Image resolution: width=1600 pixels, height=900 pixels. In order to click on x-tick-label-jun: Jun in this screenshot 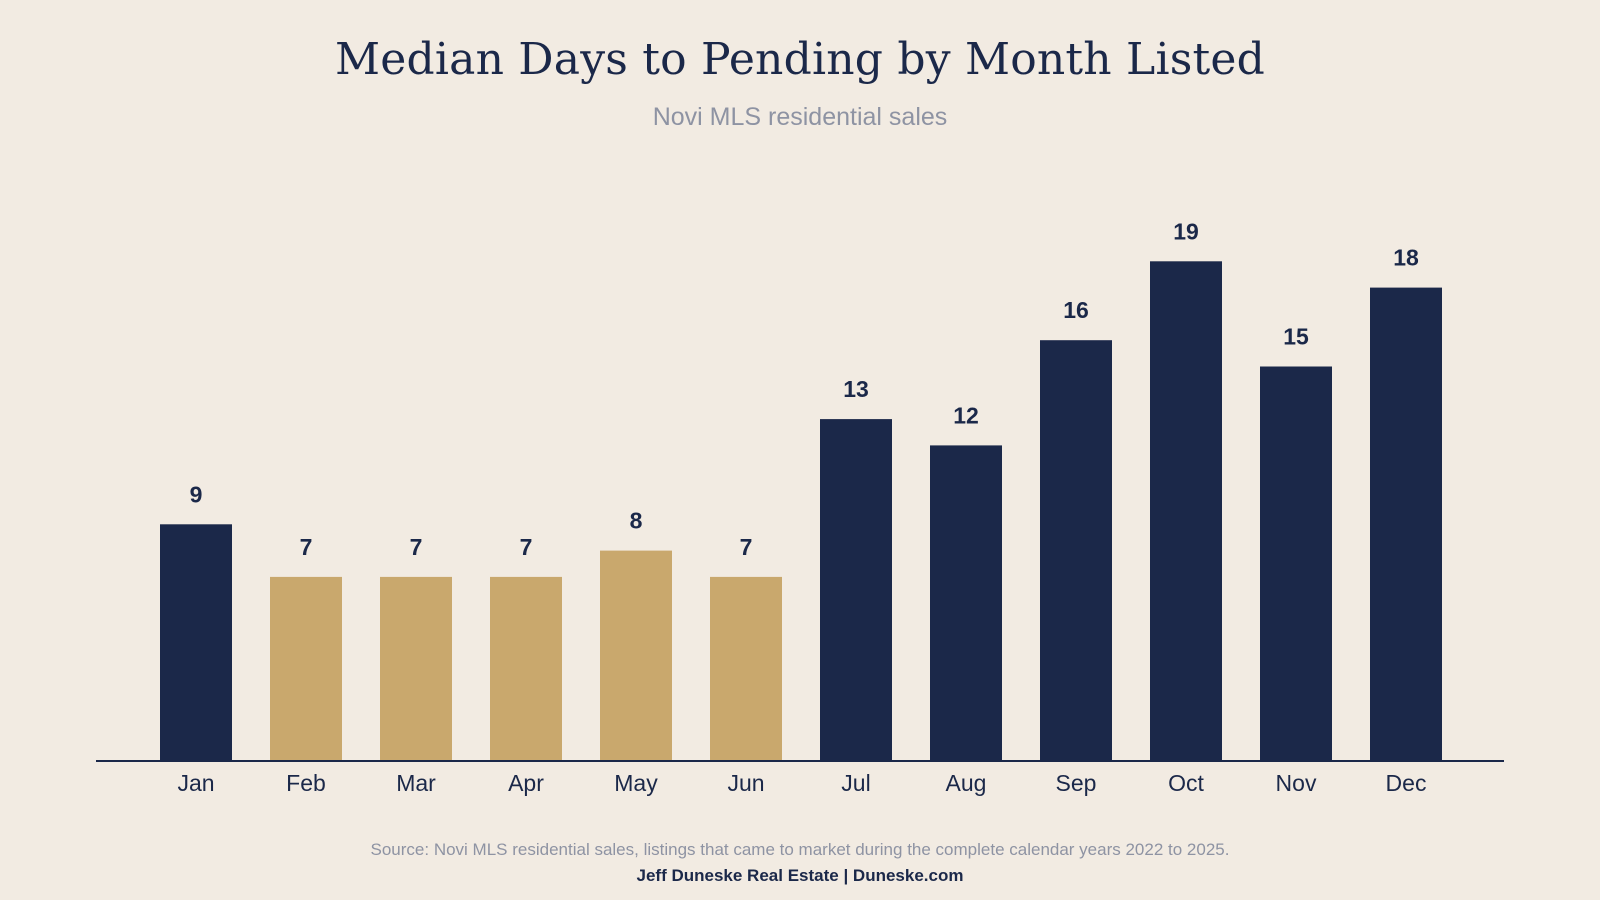, I will do `click(745, 783)`.